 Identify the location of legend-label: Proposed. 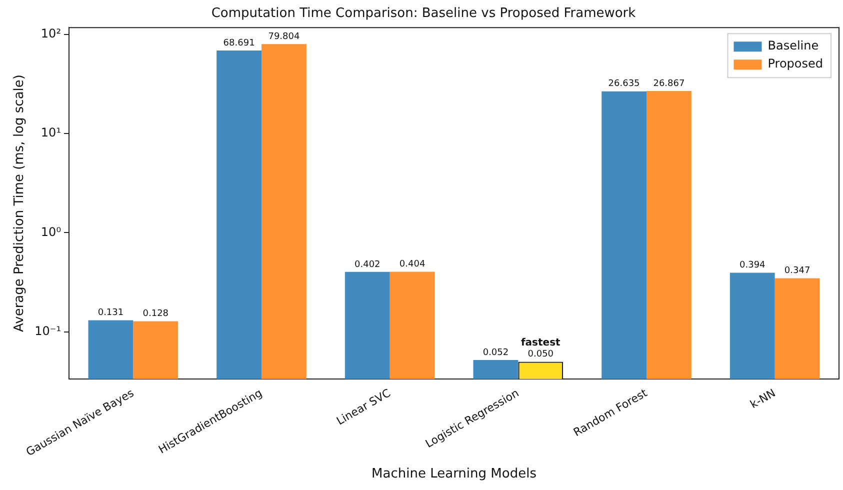
(795, 63).